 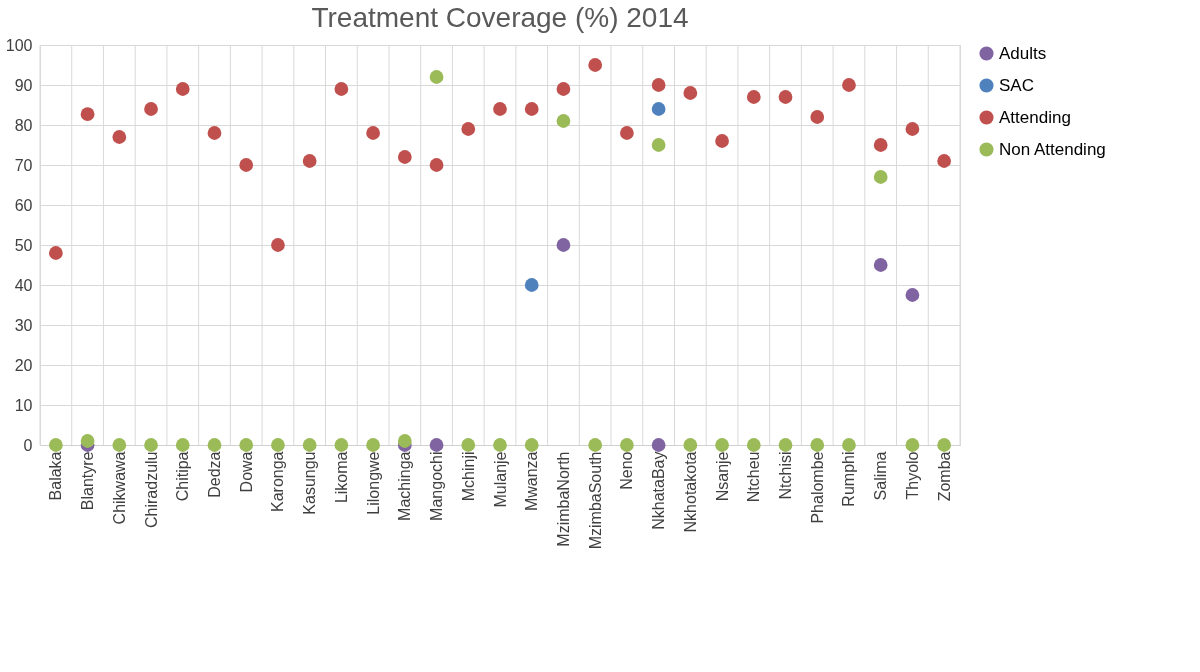 What do you see at coordinates (23, 85) in the screenshot?
I see `y-tick-label: 90` at bounding box center [23, 85].